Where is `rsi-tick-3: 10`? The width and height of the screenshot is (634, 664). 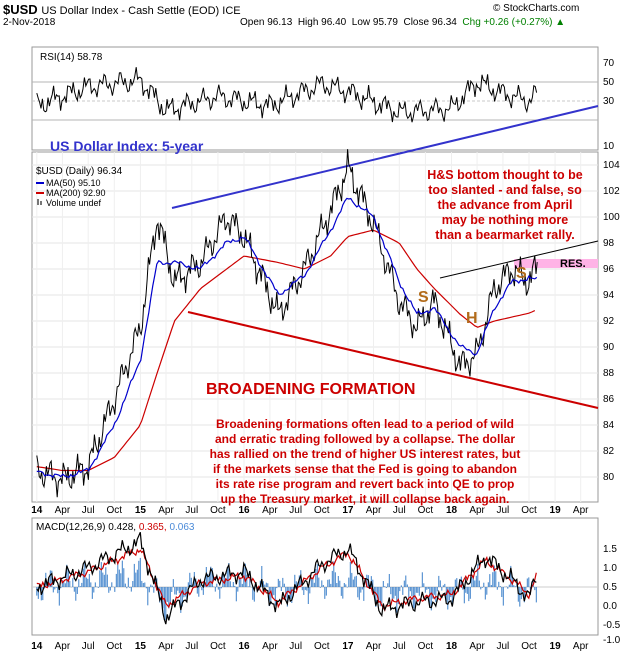
rsi-tick-3: 10 is located at coordinates (609, 146).